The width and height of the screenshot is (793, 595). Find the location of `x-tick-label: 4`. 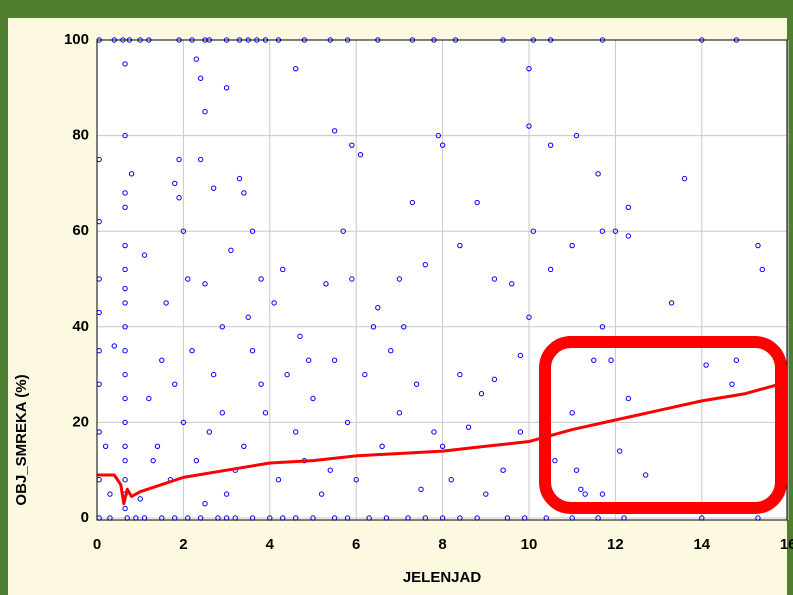

x-tick-label: 4 is located at coordinates (270, 544).